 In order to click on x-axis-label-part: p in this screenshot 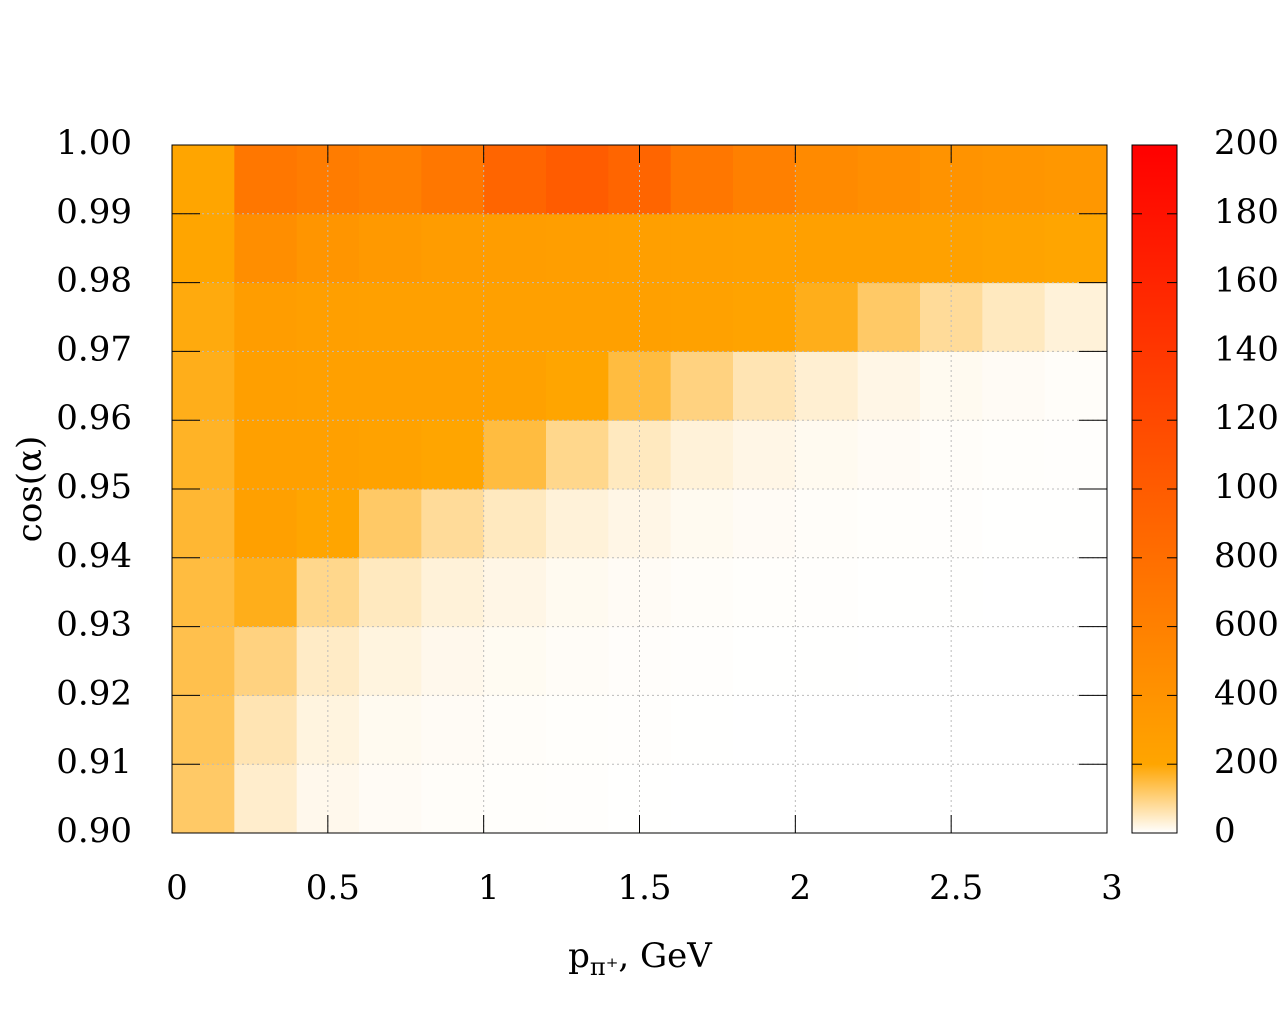, I will do `click(579, 956)`.